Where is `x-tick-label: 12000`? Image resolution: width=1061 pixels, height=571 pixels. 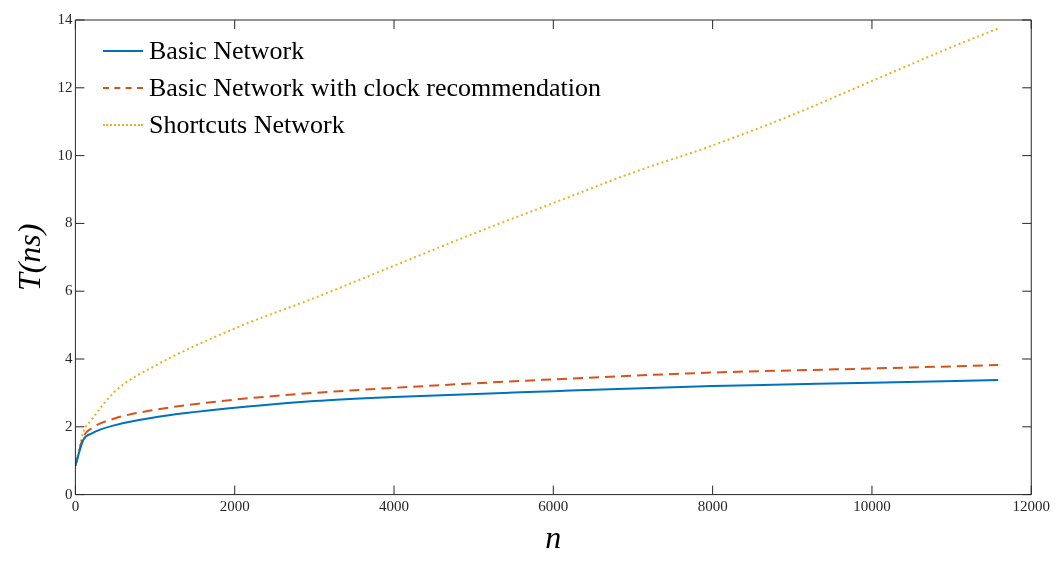 x-tick-label: 12000 is located at coordinates (1031, 505).